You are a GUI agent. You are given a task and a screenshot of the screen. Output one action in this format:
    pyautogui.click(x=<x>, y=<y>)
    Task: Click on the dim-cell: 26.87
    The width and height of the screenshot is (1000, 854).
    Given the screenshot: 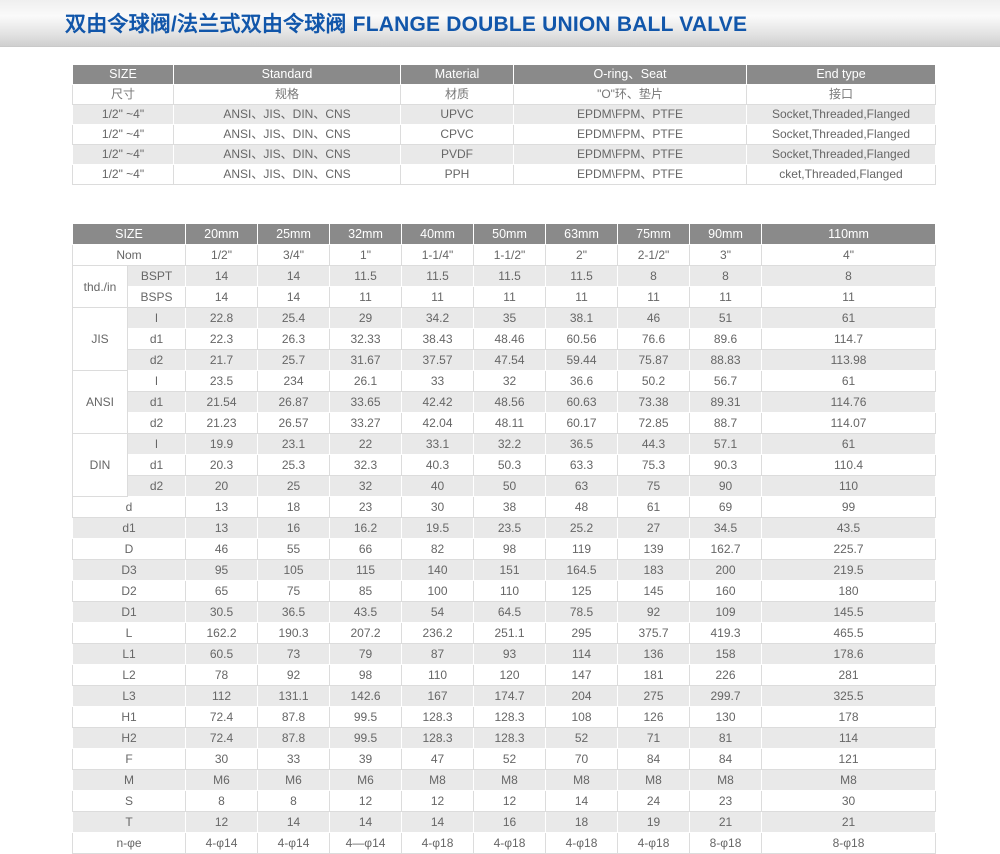 What is the action you would take?
    pyautogui.click(x=294, y=402)
    